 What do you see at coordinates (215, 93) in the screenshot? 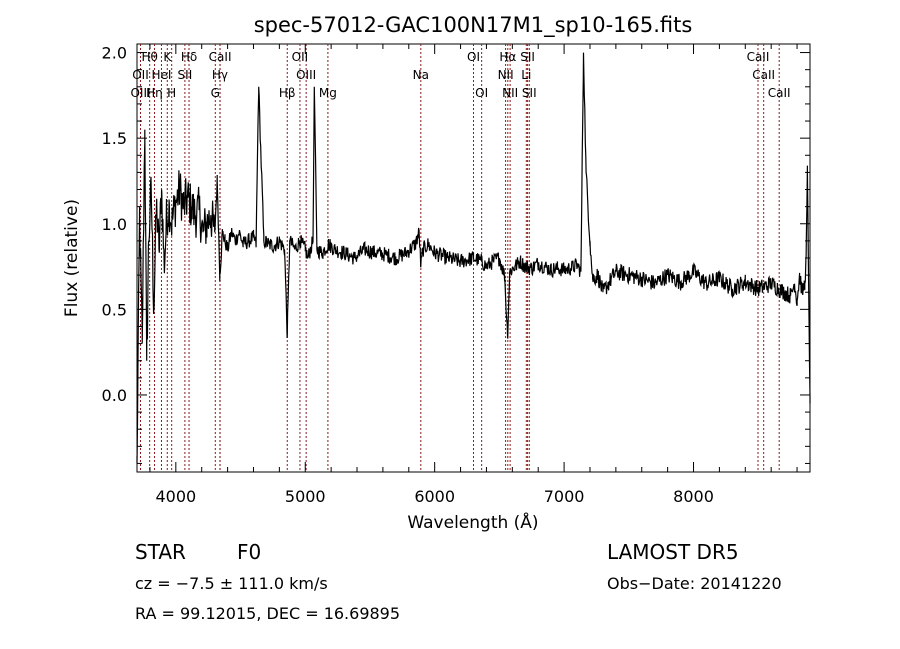
I see `line-marker-label: G` at bounding box center [215, 93].